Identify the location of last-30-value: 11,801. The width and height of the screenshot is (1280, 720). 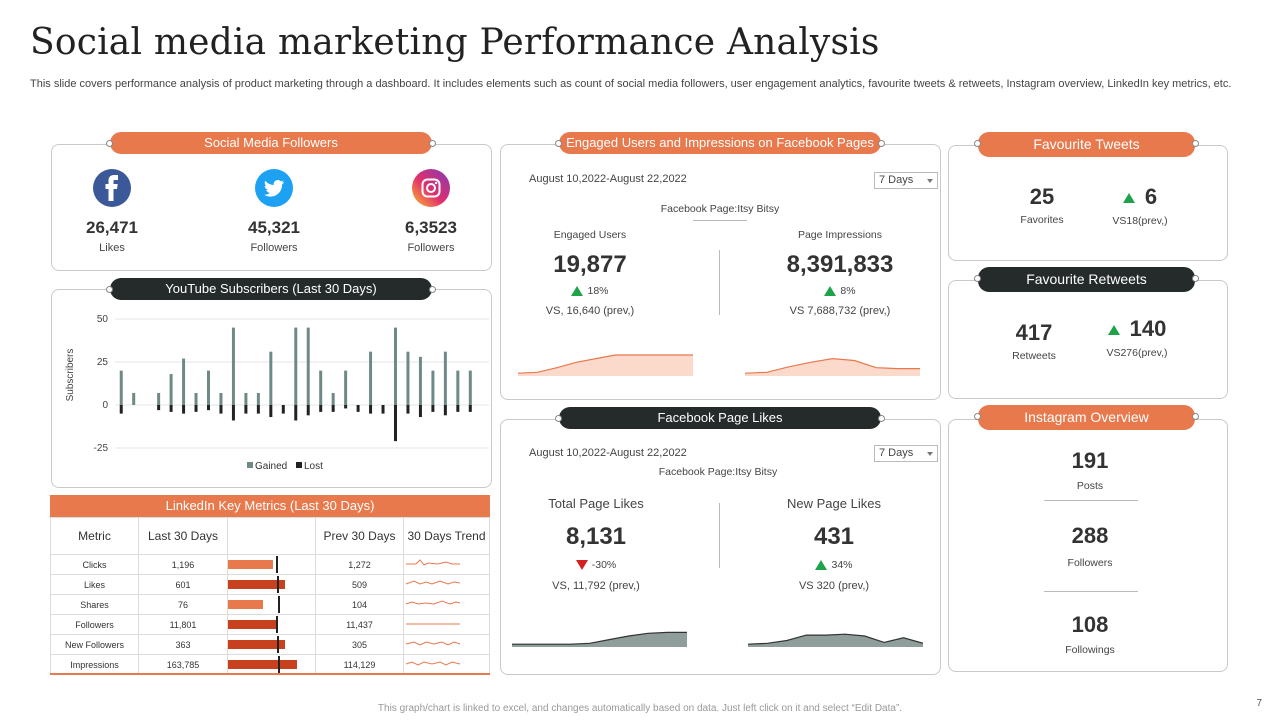
(183, 624).